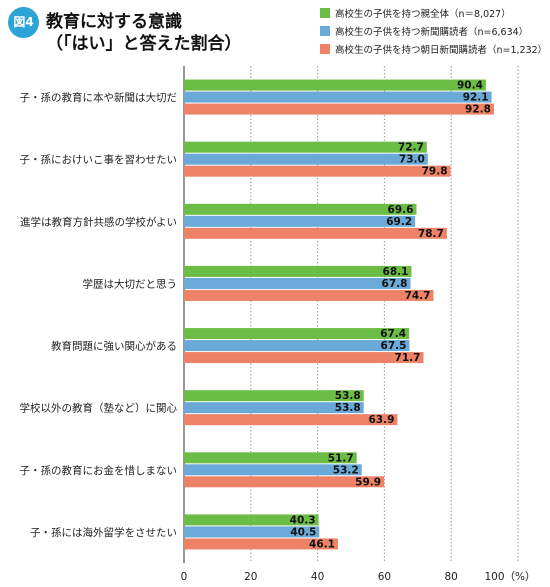  Describe the element at coordinates (441, 50) in the screenshot. I see `legend-label: 高校生の子供を持つ朝日新聞購読者（n=1,232）` at that location.